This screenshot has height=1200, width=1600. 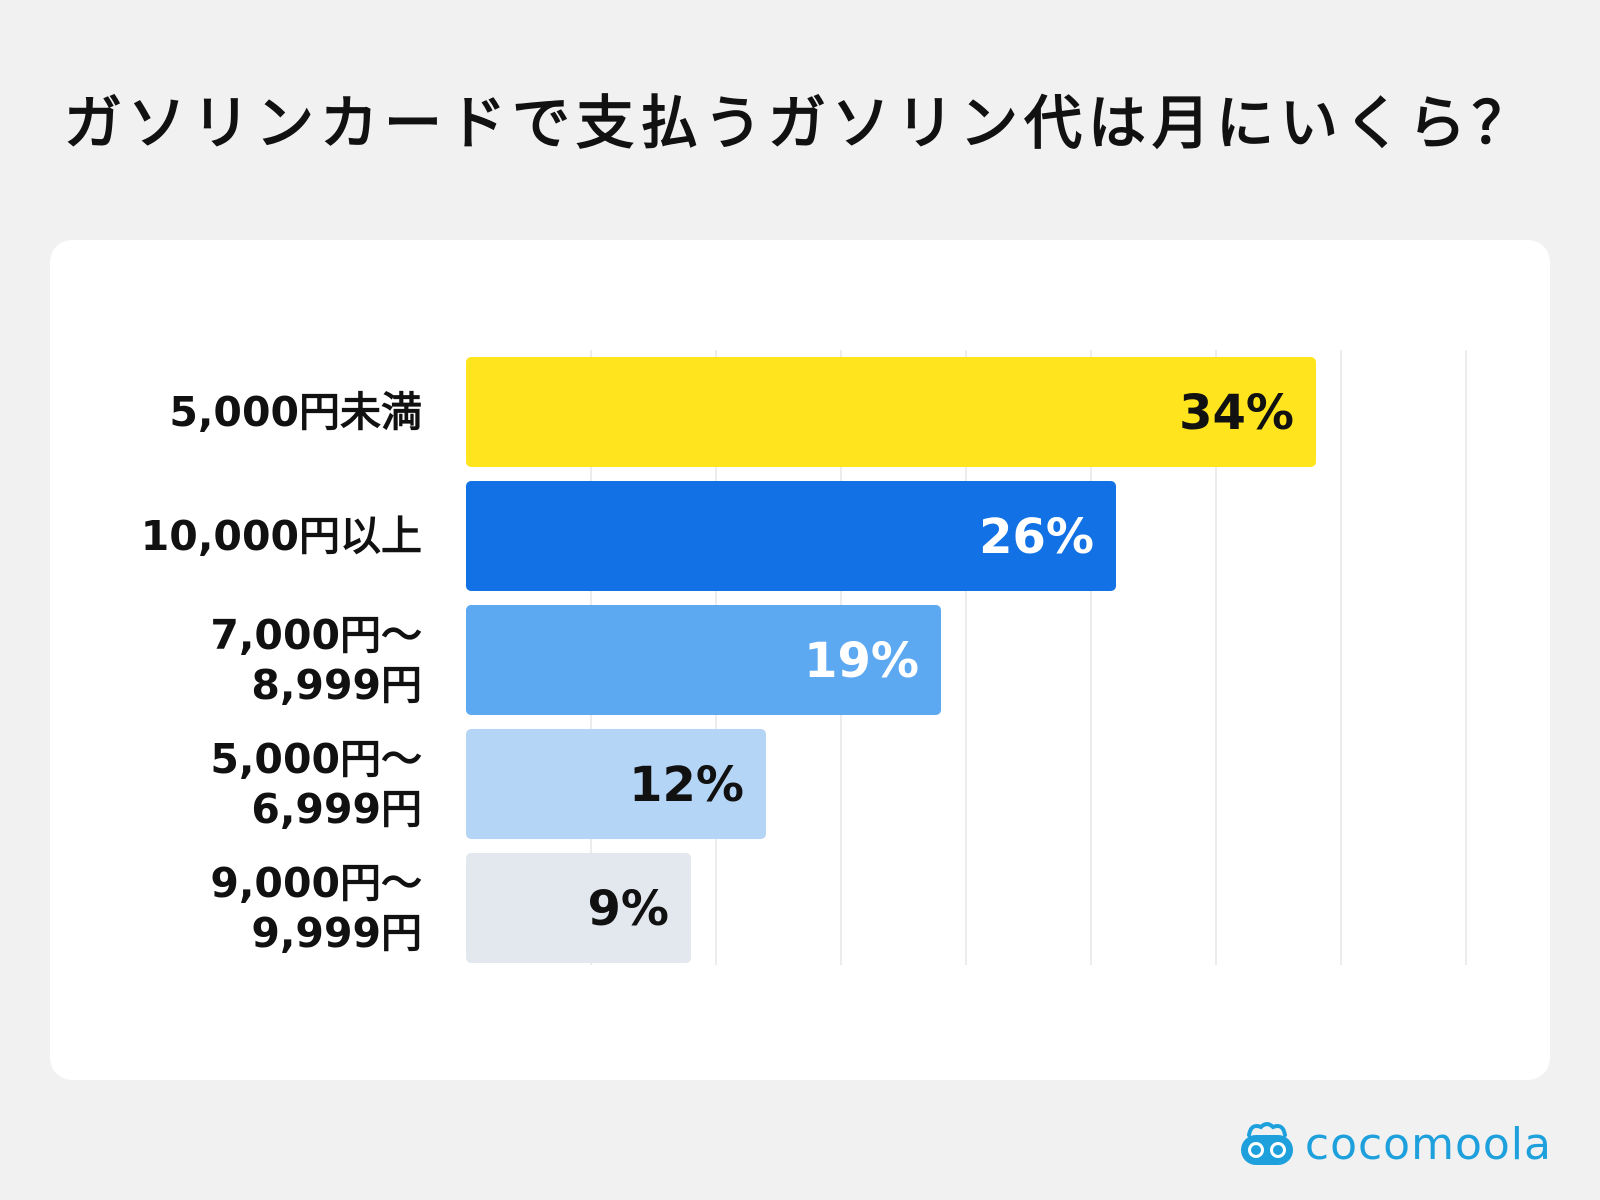 I want to click on cocomoola-logo-icon, so click(x=1266, y=1143).